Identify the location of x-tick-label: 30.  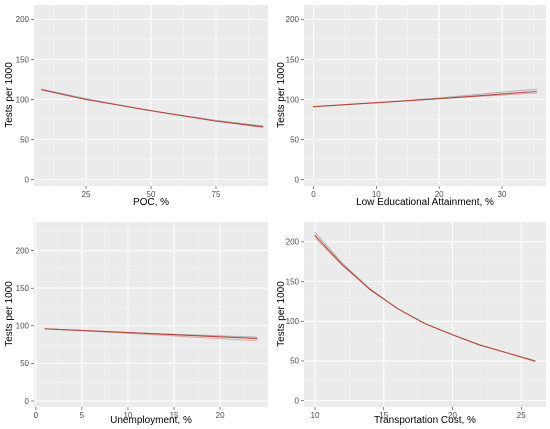
(502, 194).